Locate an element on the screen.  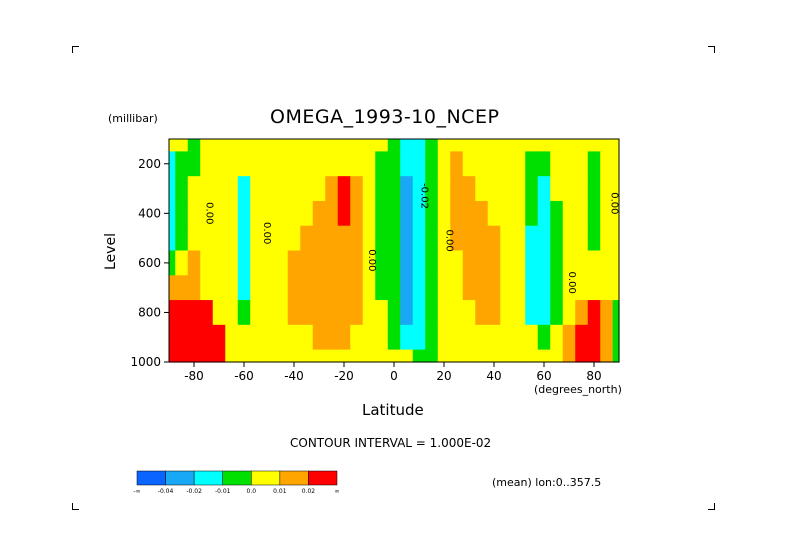
chart-title: OMEGA_1993-10_NCEP is located at coordinates (385, 117).